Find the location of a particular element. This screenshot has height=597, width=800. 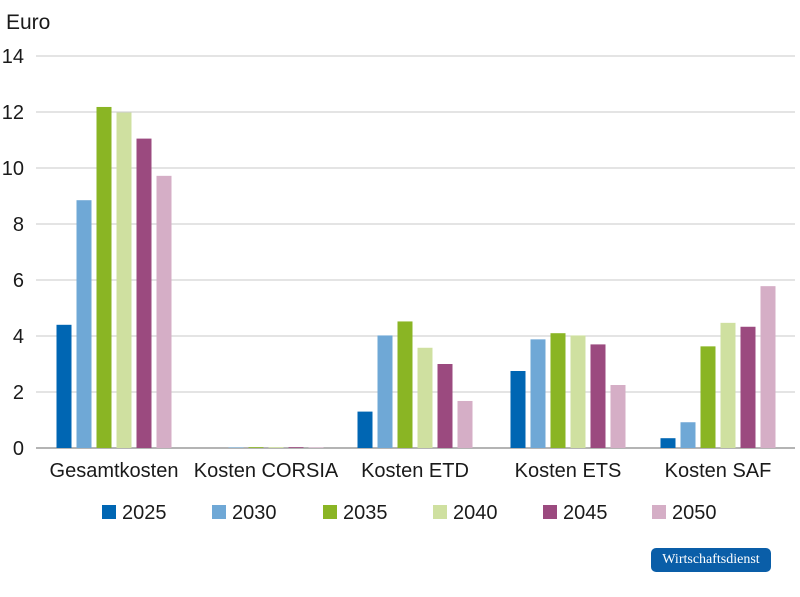

legend-swatch-2045 is located at coordinates (550, 512).